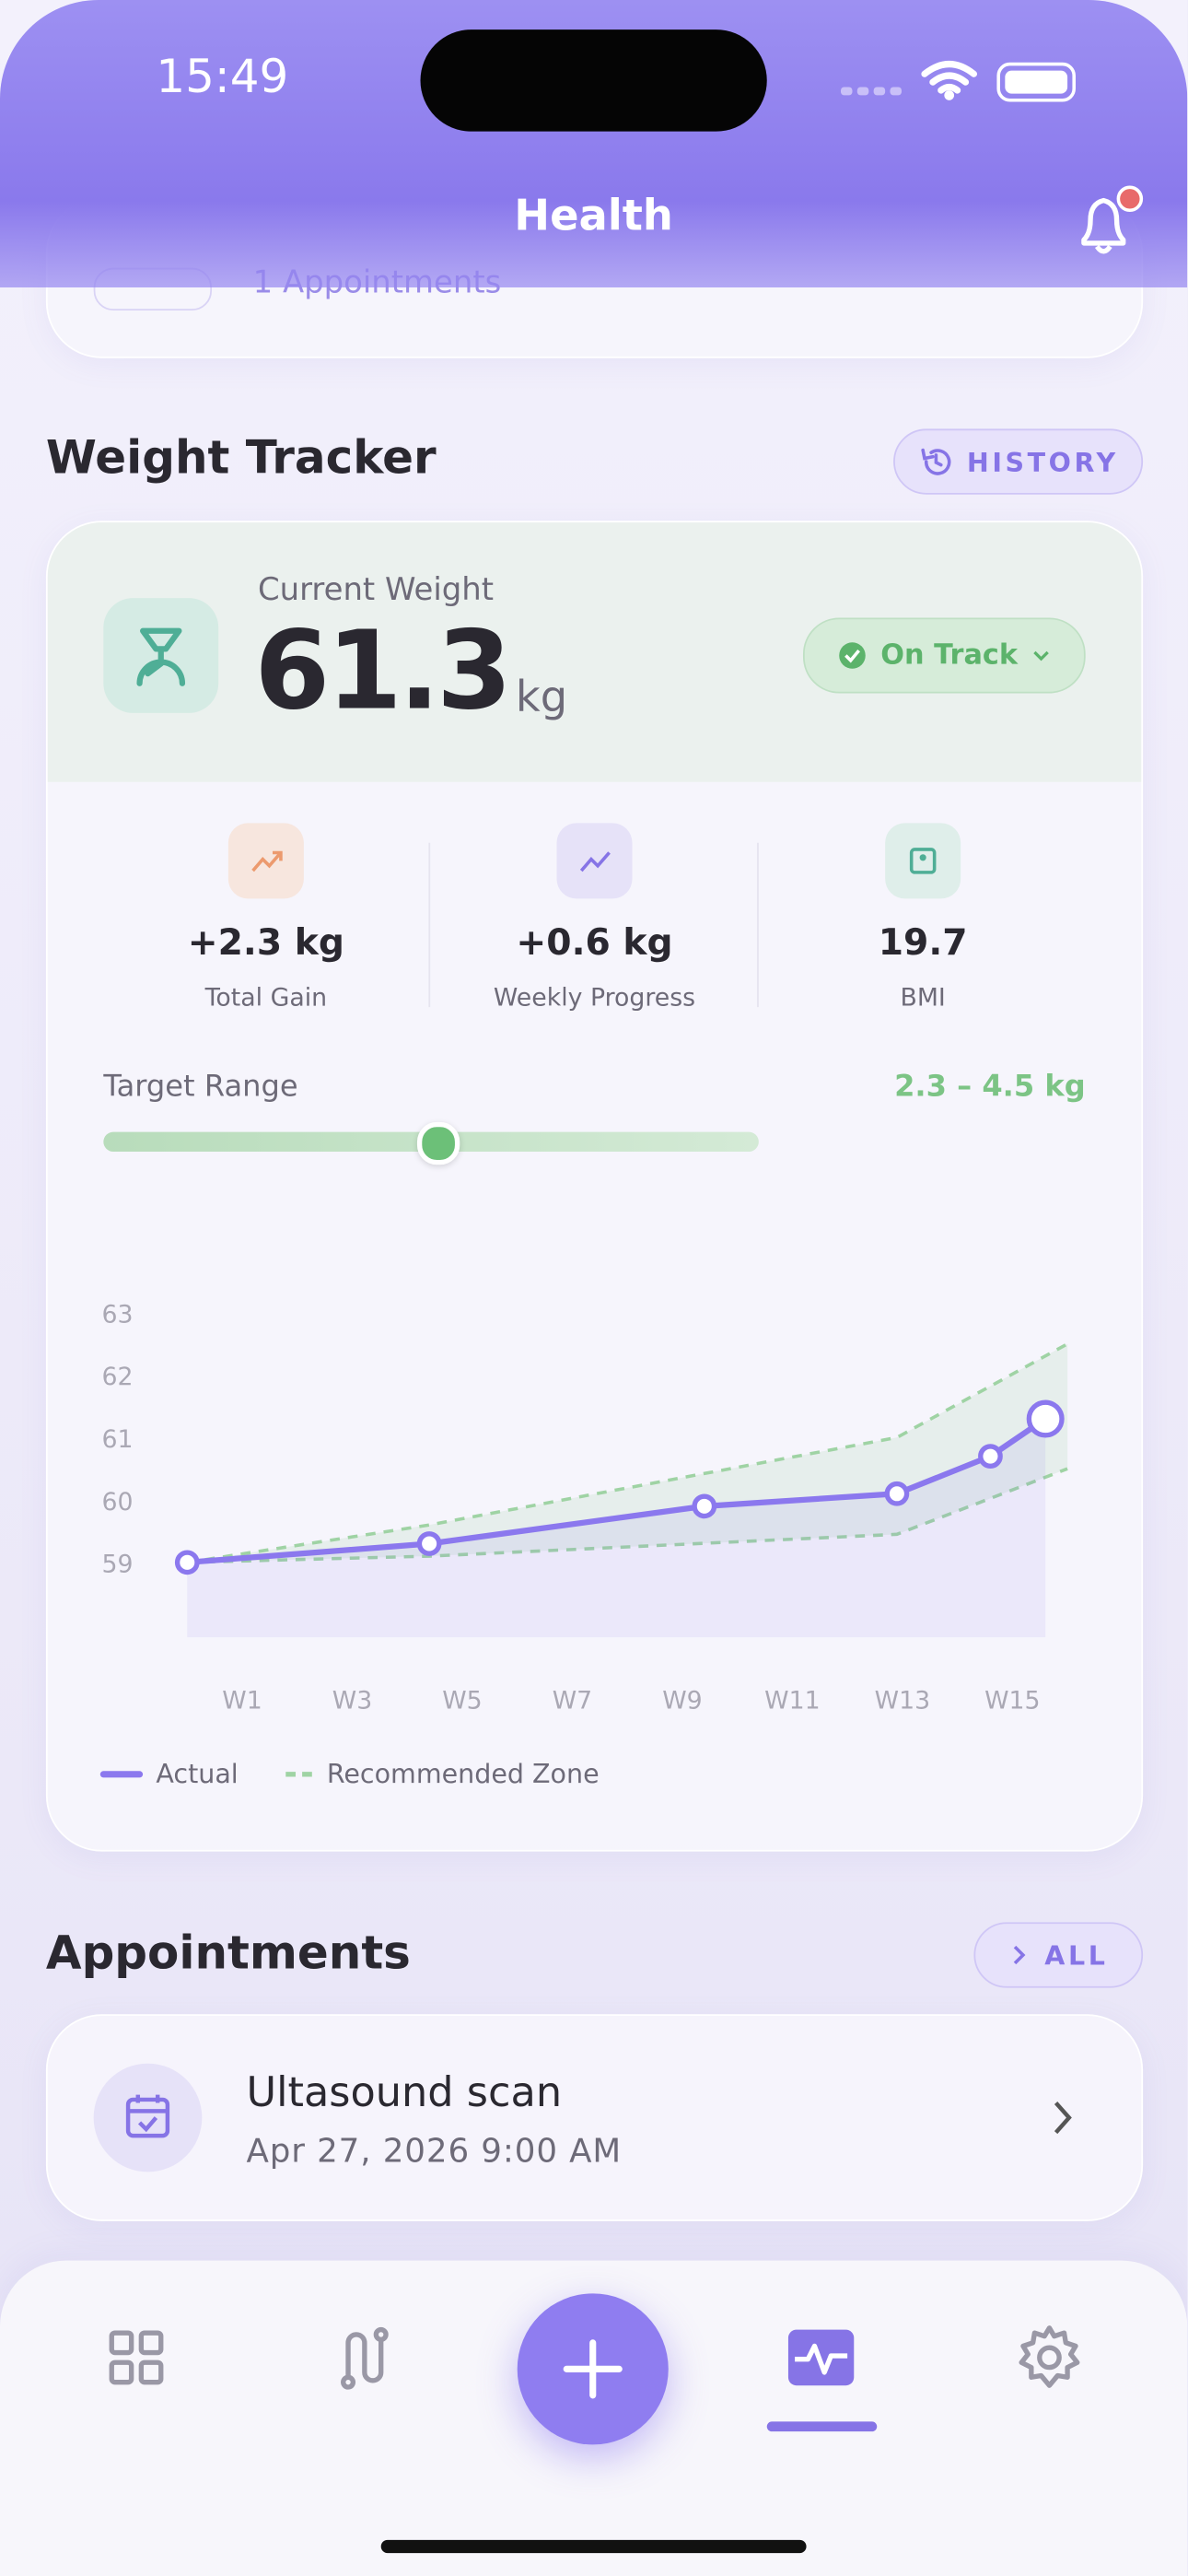 The height and width of the screenshot is (2576, 1188). I want to click on current-label: Current Weight, so click(376, 589).